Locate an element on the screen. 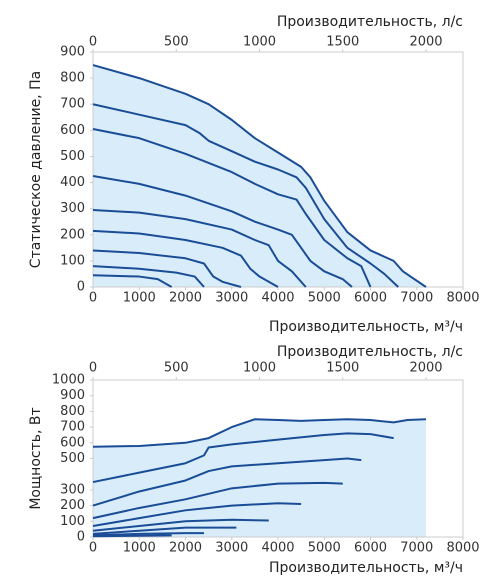 This screenshot has height=582, width=485. envelope-area is located at coordinates (259, 478).